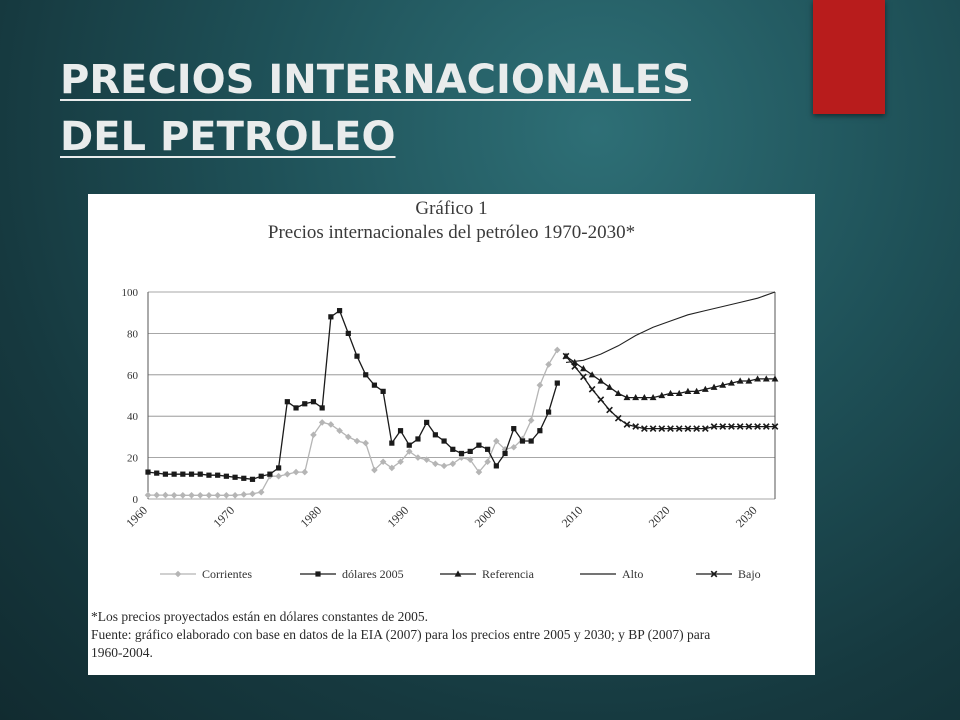 Image resolution: width=960 pixels, height=720 pixels. What do you see at coordinates (228, 137) in the screenshot?
I see `slide-title-line-2: DEL PETROLEO` at bounding box center [228, 137].